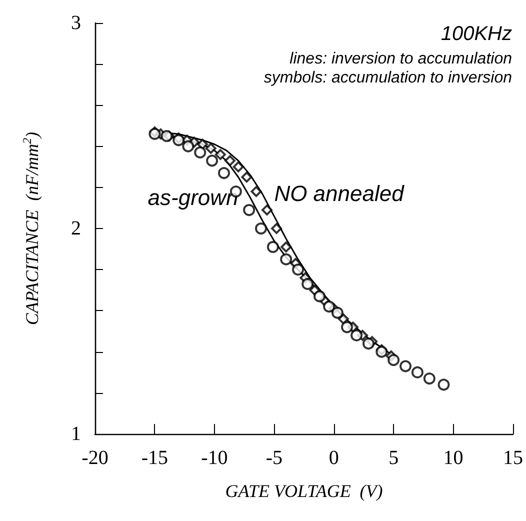  I want to click on x-tick-label: -10, so click(214, 458).